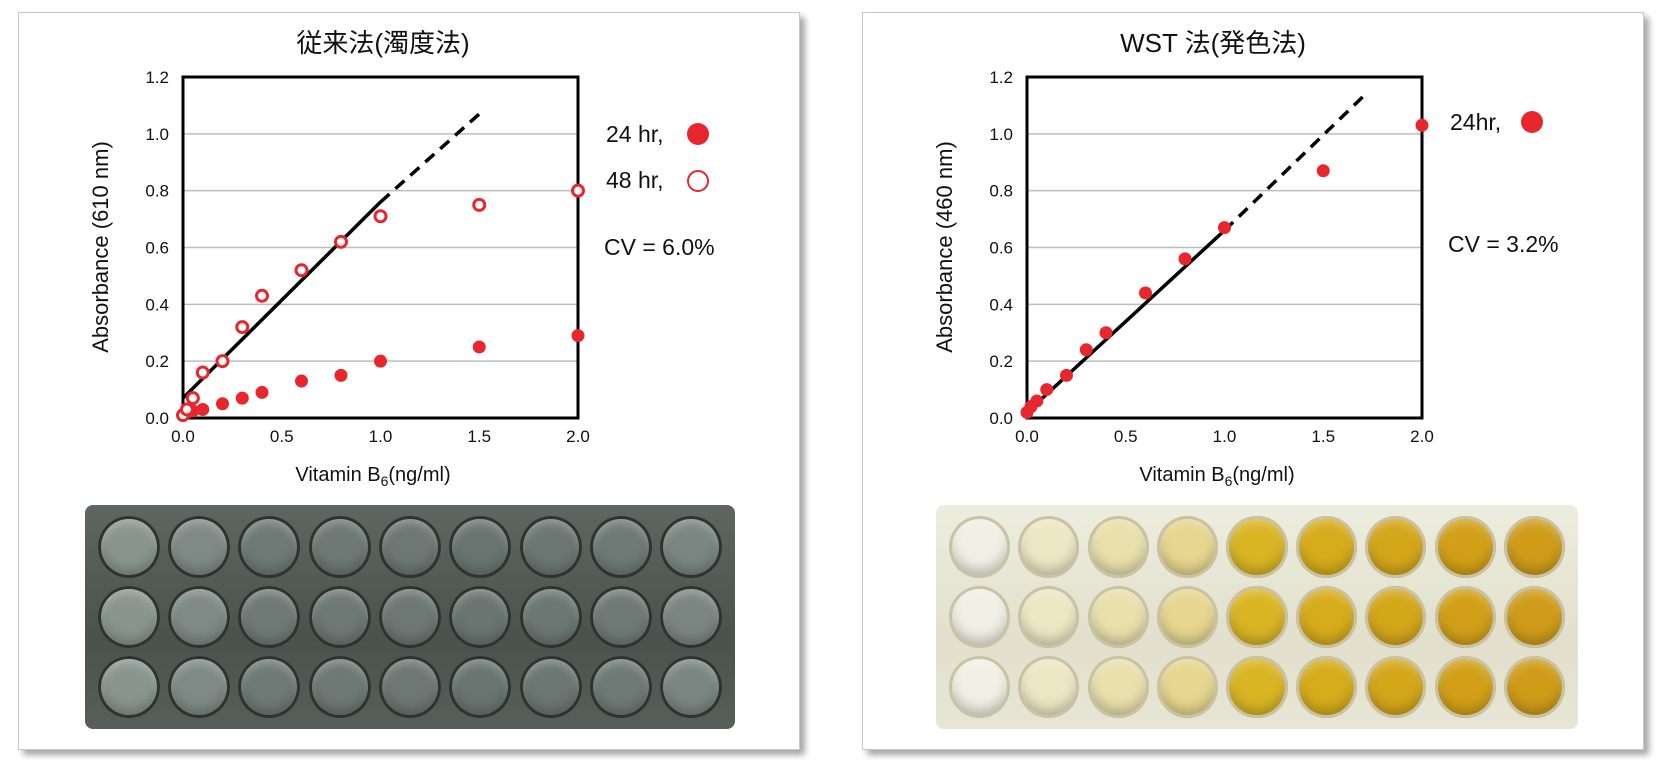 The image size is (1675, 768). I want to click on right-data-points, so click(1224, 268).